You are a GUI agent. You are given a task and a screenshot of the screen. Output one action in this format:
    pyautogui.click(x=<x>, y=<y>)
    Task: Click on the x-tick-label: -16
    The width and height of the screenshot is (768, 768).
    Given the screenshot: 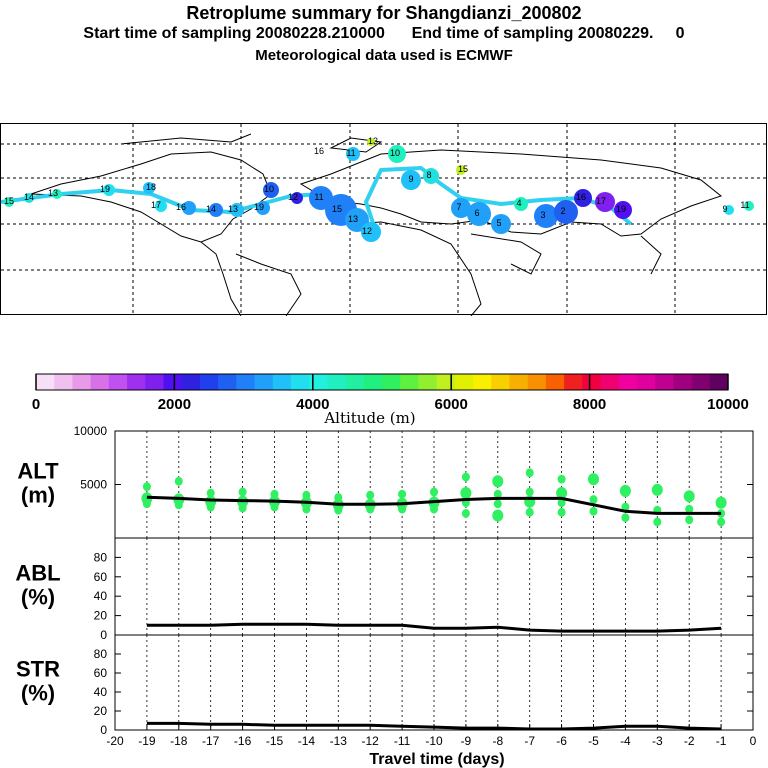 What is the action you would take?
    pyautogui.click(x=243, y=741)
    